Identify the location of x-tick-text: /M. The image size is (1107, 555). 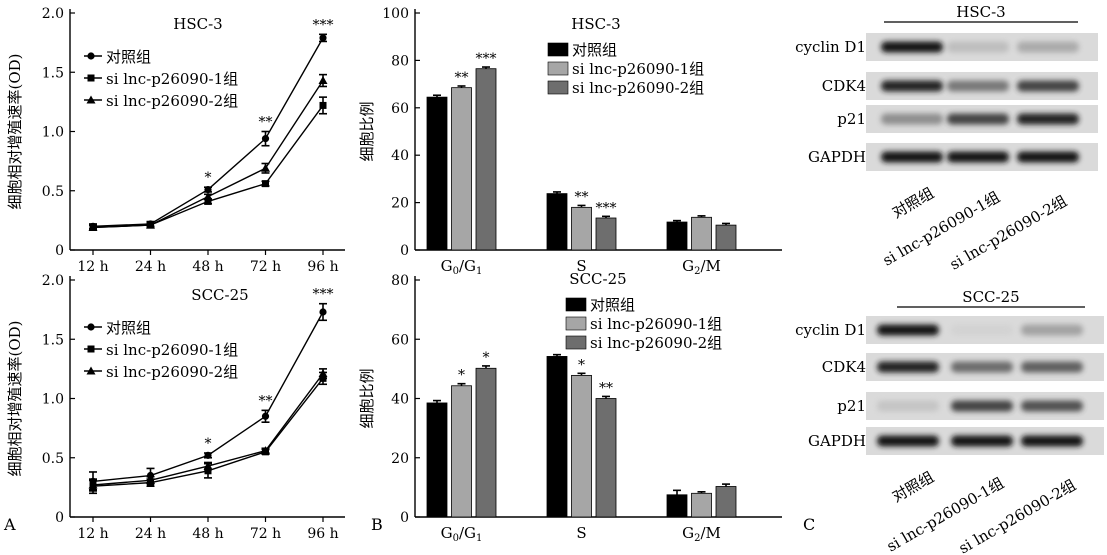
(710, 266).